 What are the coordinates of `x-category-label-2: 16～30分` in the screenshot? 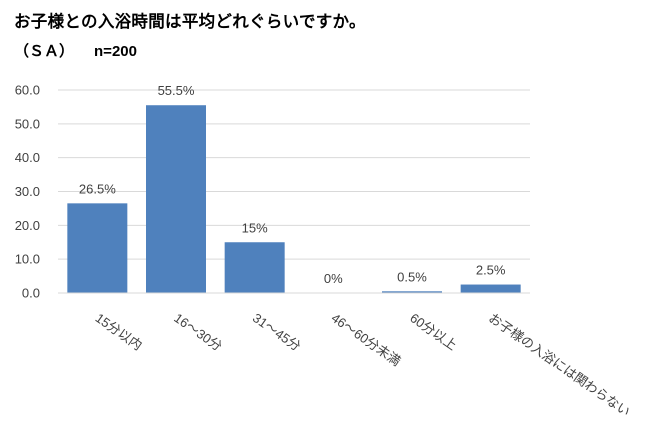 It's located at (198, 332).